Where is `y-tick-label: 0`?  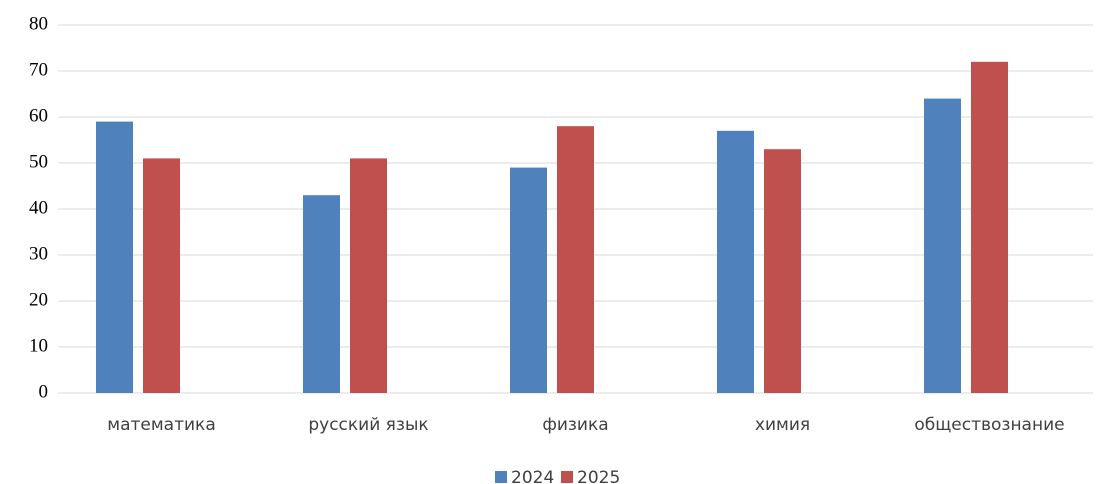
y-tick-label: 0 is located at coordinates (44, 391).